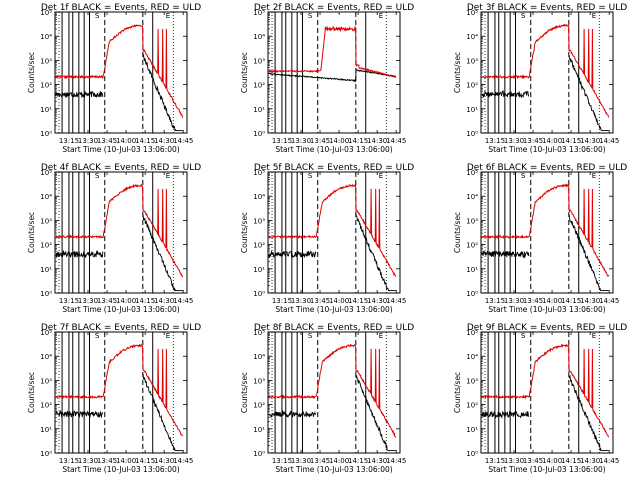  Describe the element at coordinates (121, 8) in the screenshot. I see `chart-title: Det 1f BLACK = Events, RED = ULD` at that location.